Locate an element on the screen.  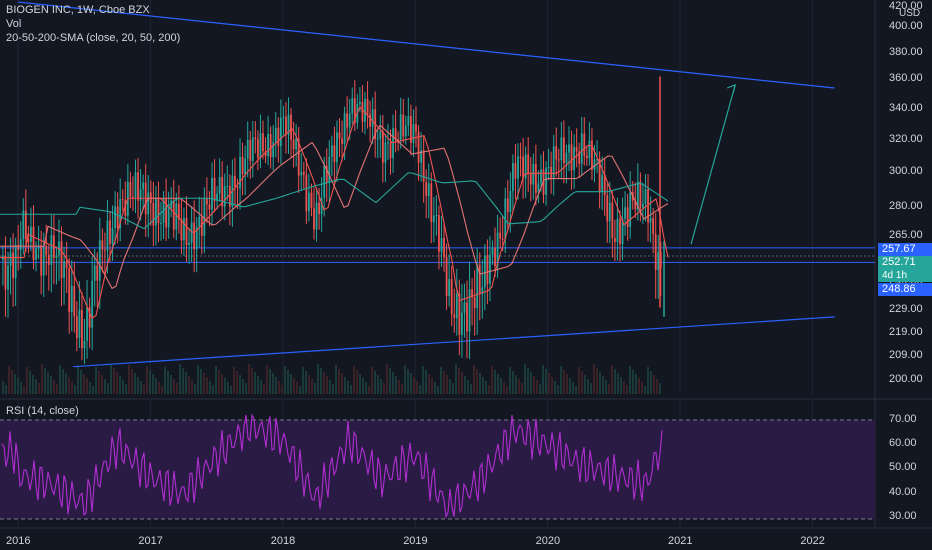
price-tick-label: 300.00 is located at coordinates (906, 171).